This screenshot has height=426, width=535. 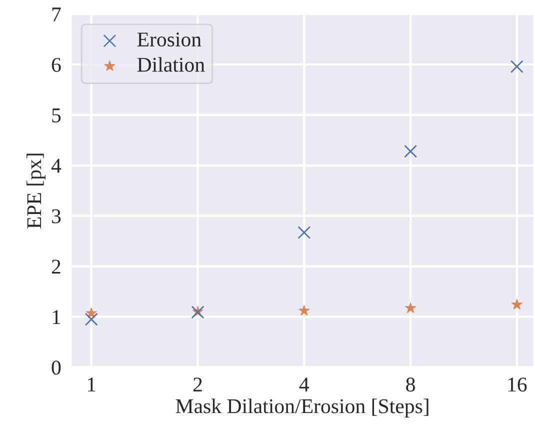 I want to click on y-tick-label: 2, so click(x=56, y=267).